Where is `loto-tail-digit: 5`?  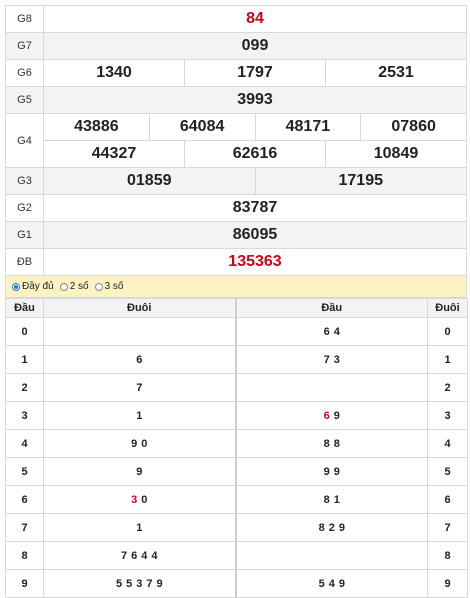 loto-tail-digit: 5 is located at coordinates (447, 471).